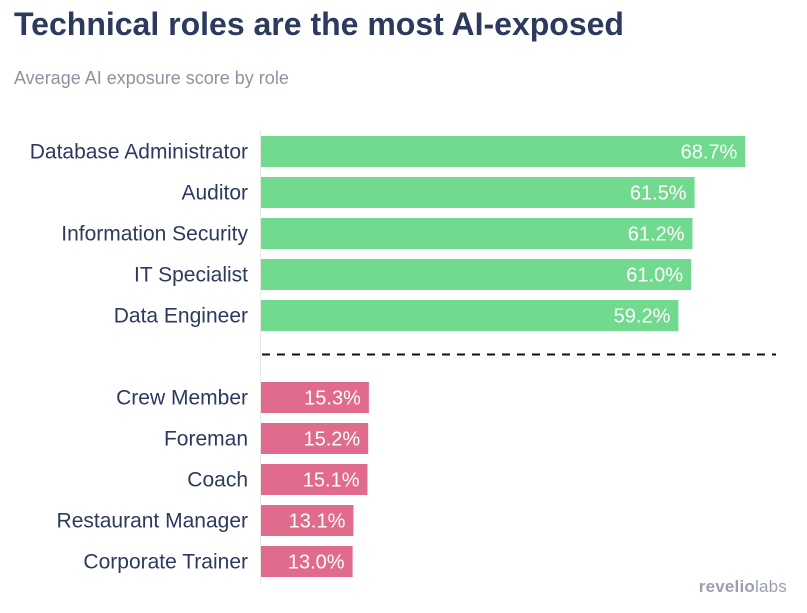 Image resolution: width=807 pixels, height=613 pixels. What do you see at coordinates (771, 586) in the screenshot?
I see `brand-part-2: labs` at bounding box center [771, 586].